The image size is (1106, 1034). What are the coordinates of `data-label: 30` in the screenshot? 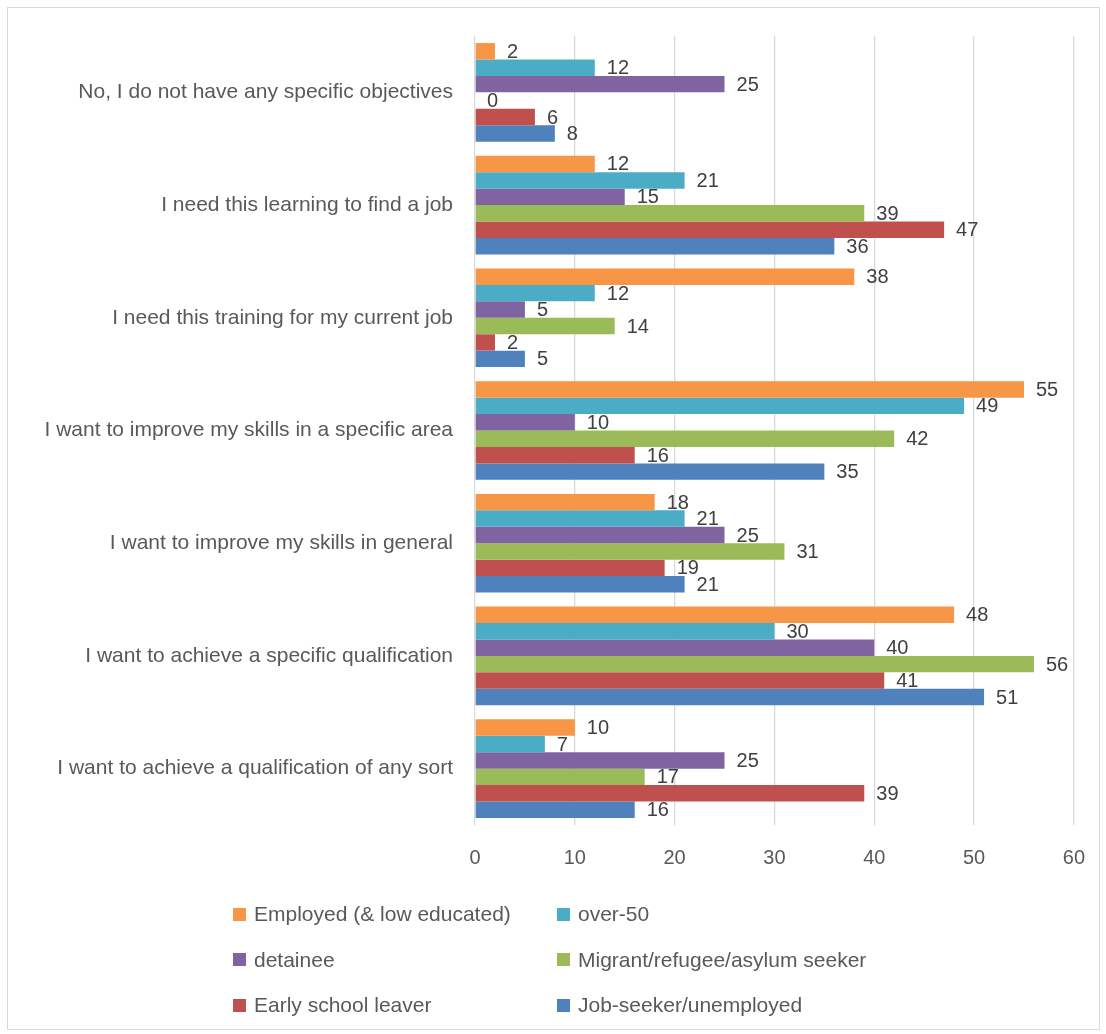 It's located at (797, 630).